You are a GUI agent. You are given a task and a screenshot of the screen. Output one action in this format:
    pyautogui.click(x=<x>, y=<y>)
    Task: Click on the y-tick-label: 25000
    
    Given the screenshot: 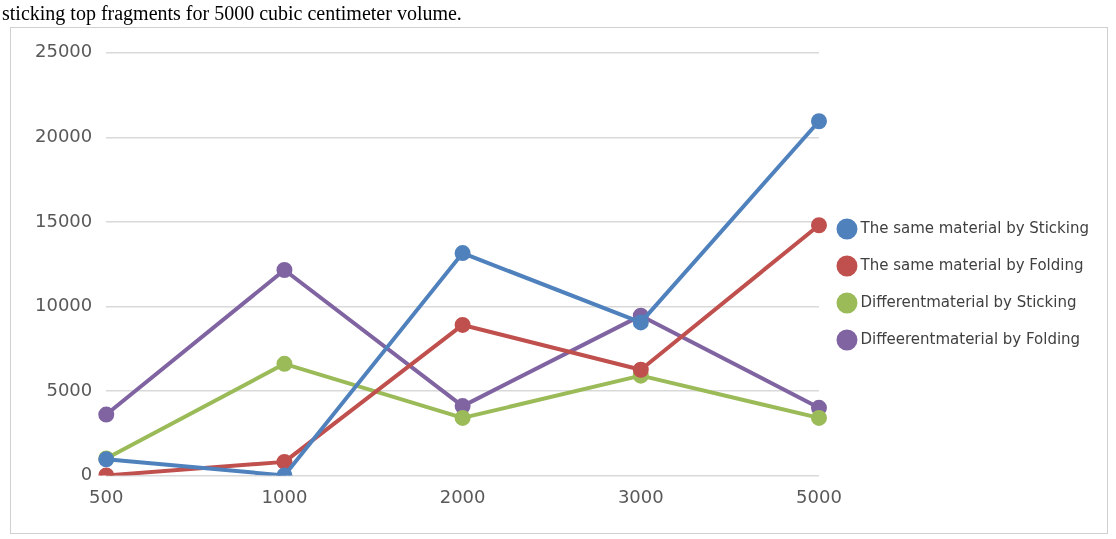 What is the action you would take?
    pyautogui.click(x=64, y=51)
    